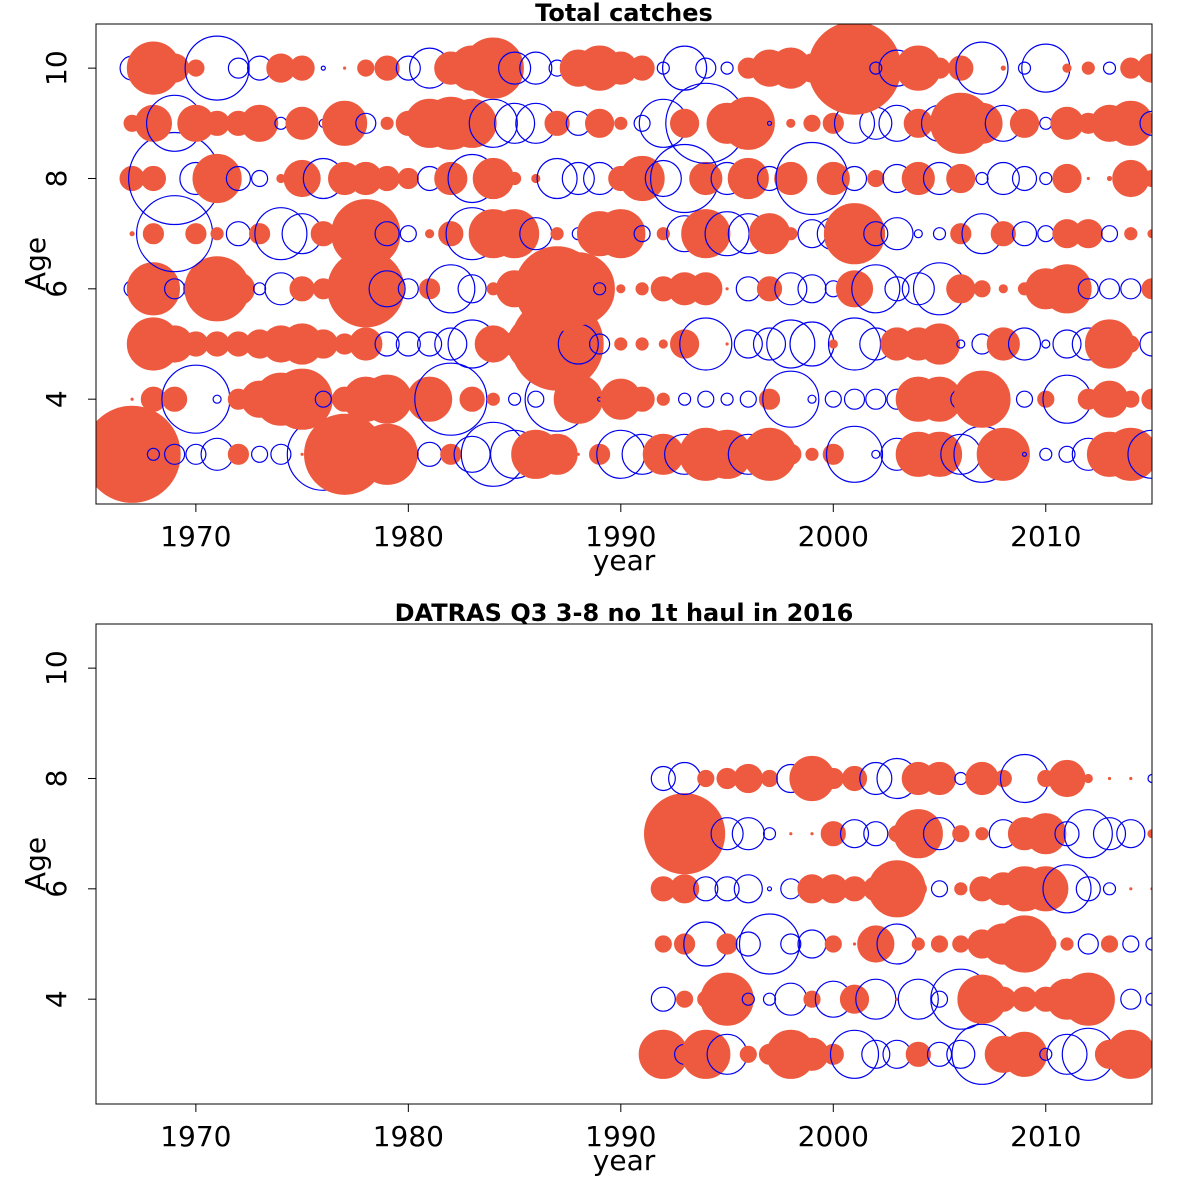 The height and width of the screenshot is (1200, 1200). I want to click on bubble-age8-1997, so click(769, 778).